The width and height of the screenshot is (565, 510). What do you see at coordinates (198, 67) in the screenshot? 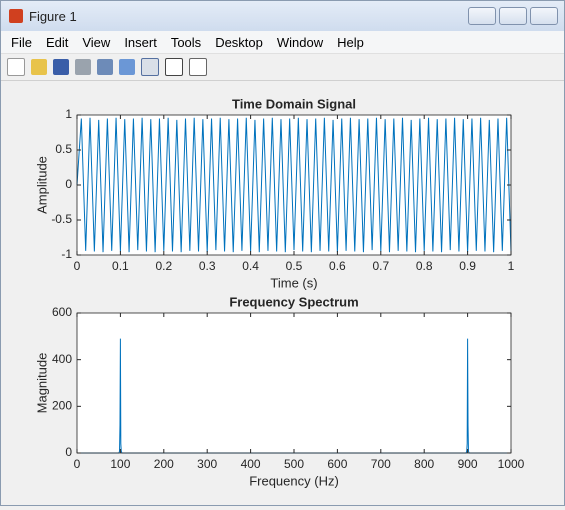
I see `property-icon` at bounding box center [198, 67].